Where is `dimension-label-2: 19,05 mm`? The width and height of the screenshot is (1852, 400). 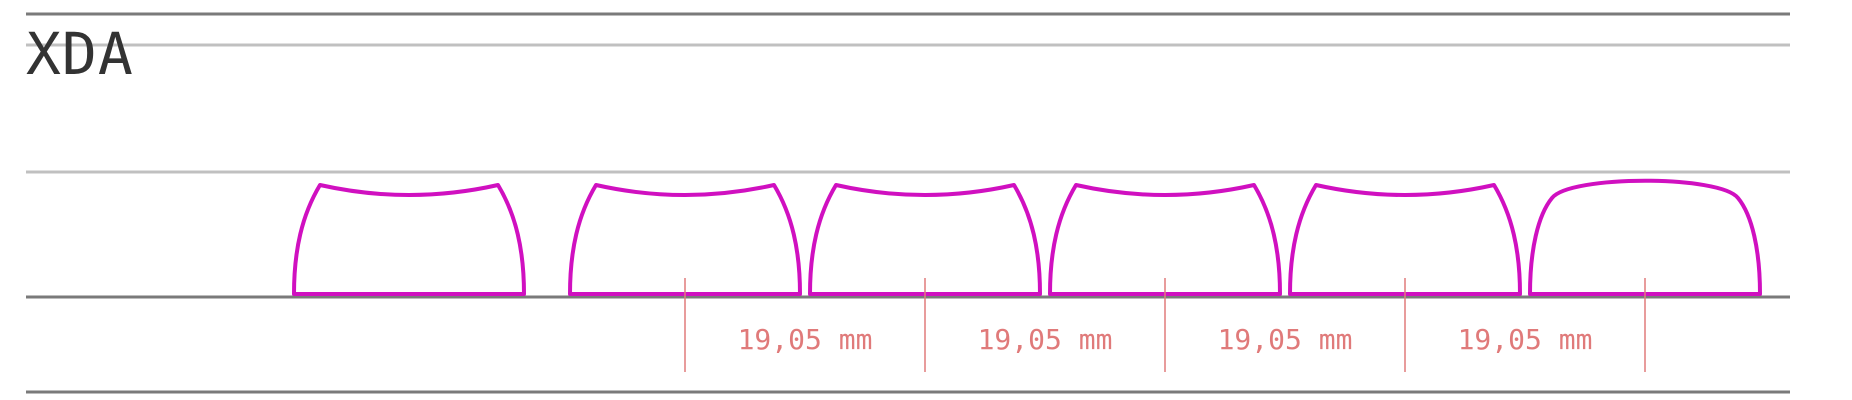 dimension-label-2: 19,05 mm is located at coordinates (1045, 339).